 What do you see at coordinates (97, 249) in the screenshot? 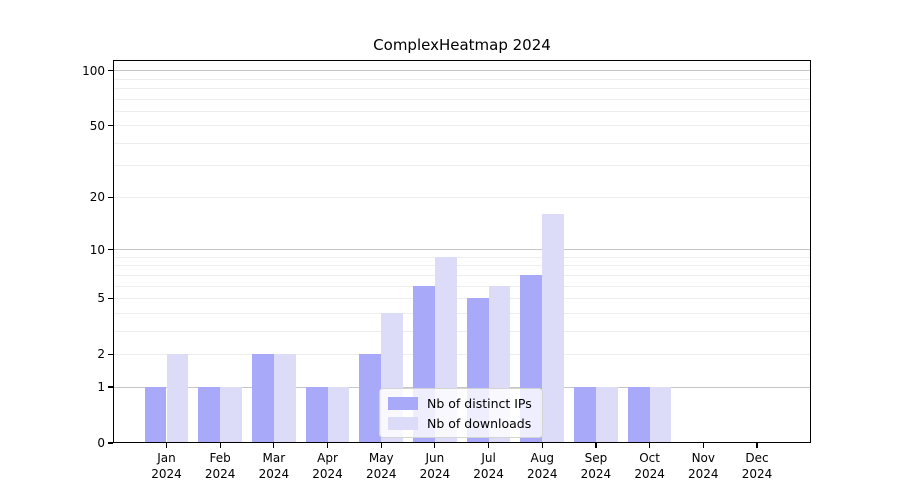
I see `y-tick-label: 10` at bounding box center [97, 249].